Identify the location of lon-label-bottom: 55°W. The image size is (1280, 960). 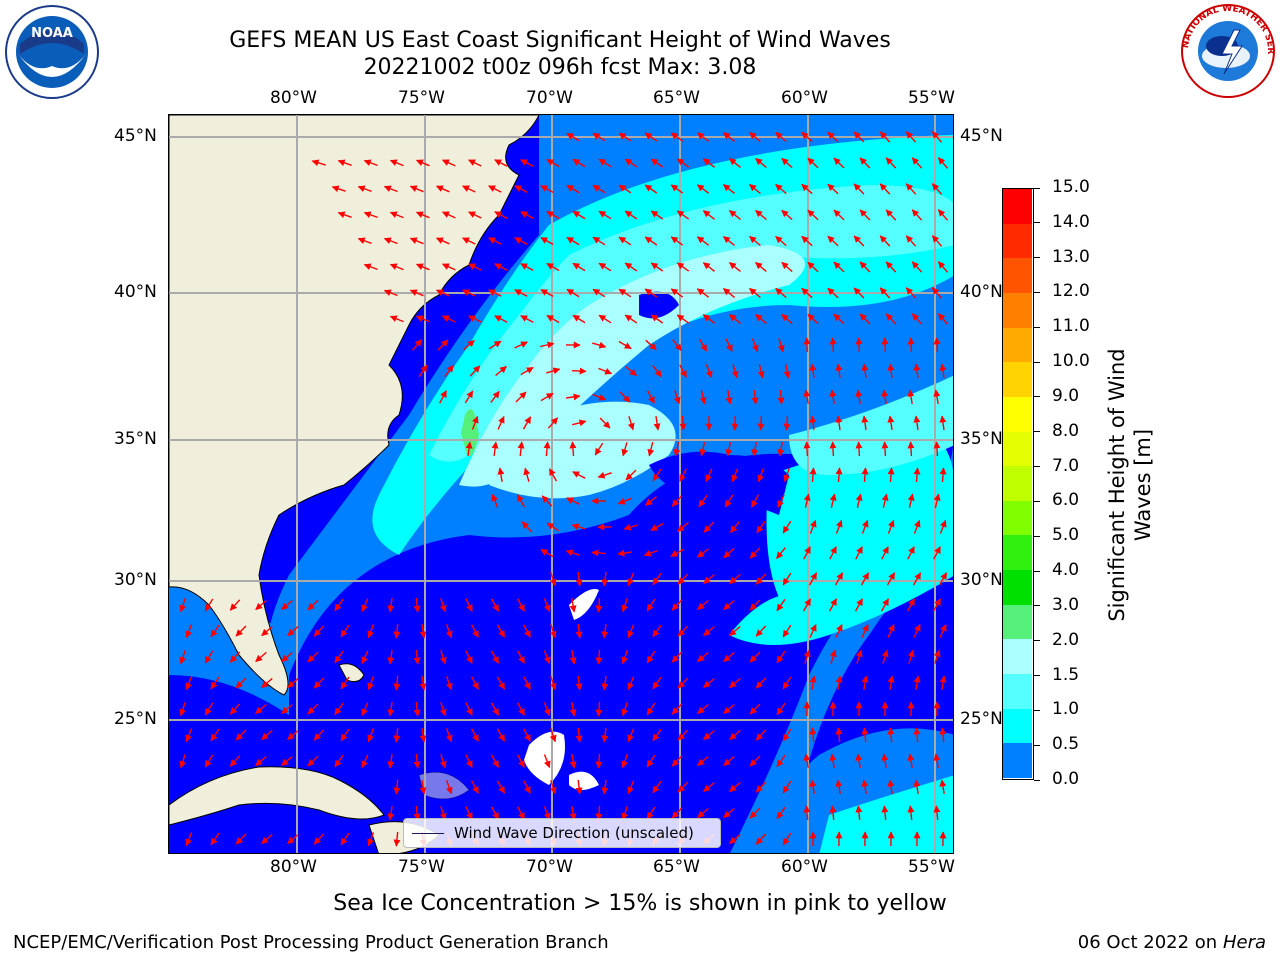
(931, 867).